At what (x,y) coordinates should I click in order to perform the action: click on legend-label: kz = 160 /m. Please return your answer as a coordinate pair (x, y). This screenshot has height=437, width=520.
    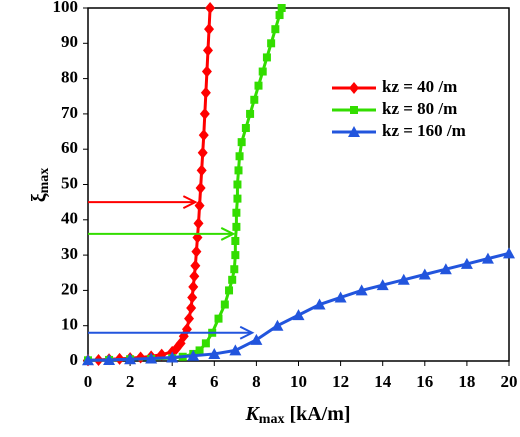
    Looking at the image, I should click on (424, 130).